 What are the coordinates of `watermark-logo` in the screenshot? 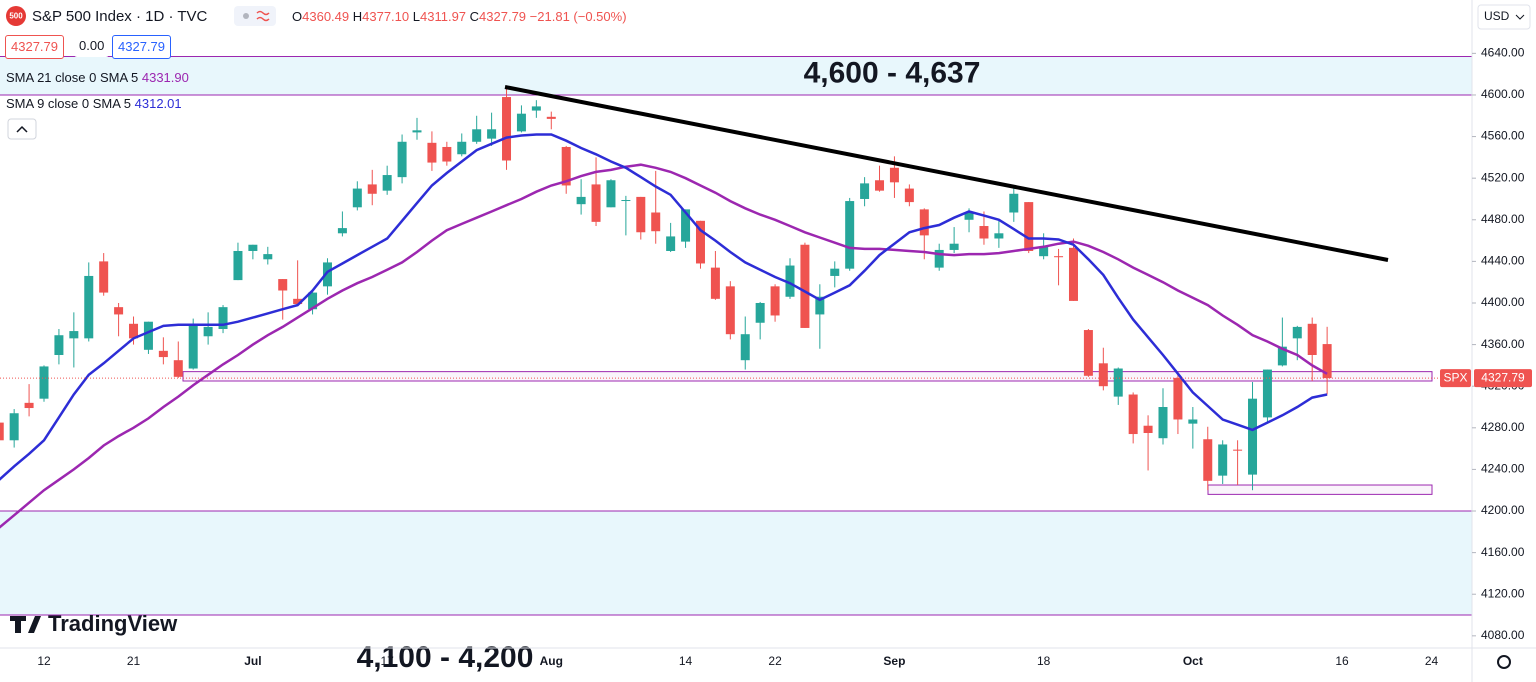 It's located at (25, 624).